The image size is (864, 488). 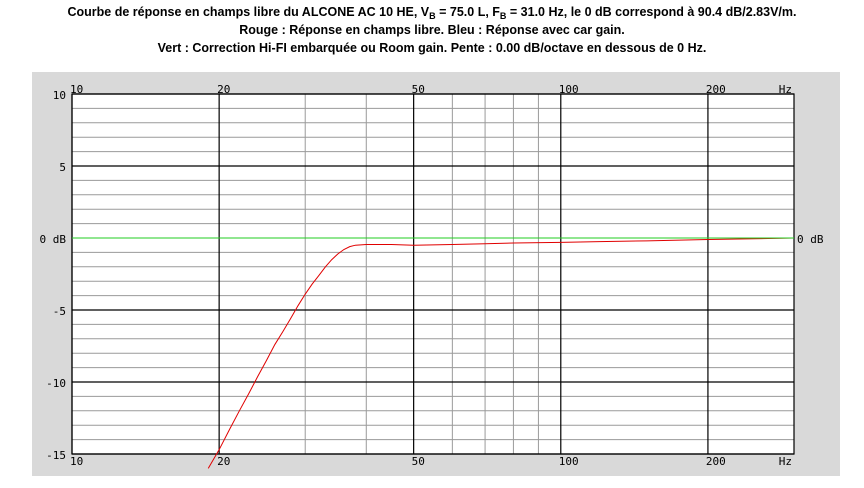 What do you see at coordinates (569, 461) in the screenshot?
I see `x-tick-label-bottom: 100` at bounding box center [569, 461].